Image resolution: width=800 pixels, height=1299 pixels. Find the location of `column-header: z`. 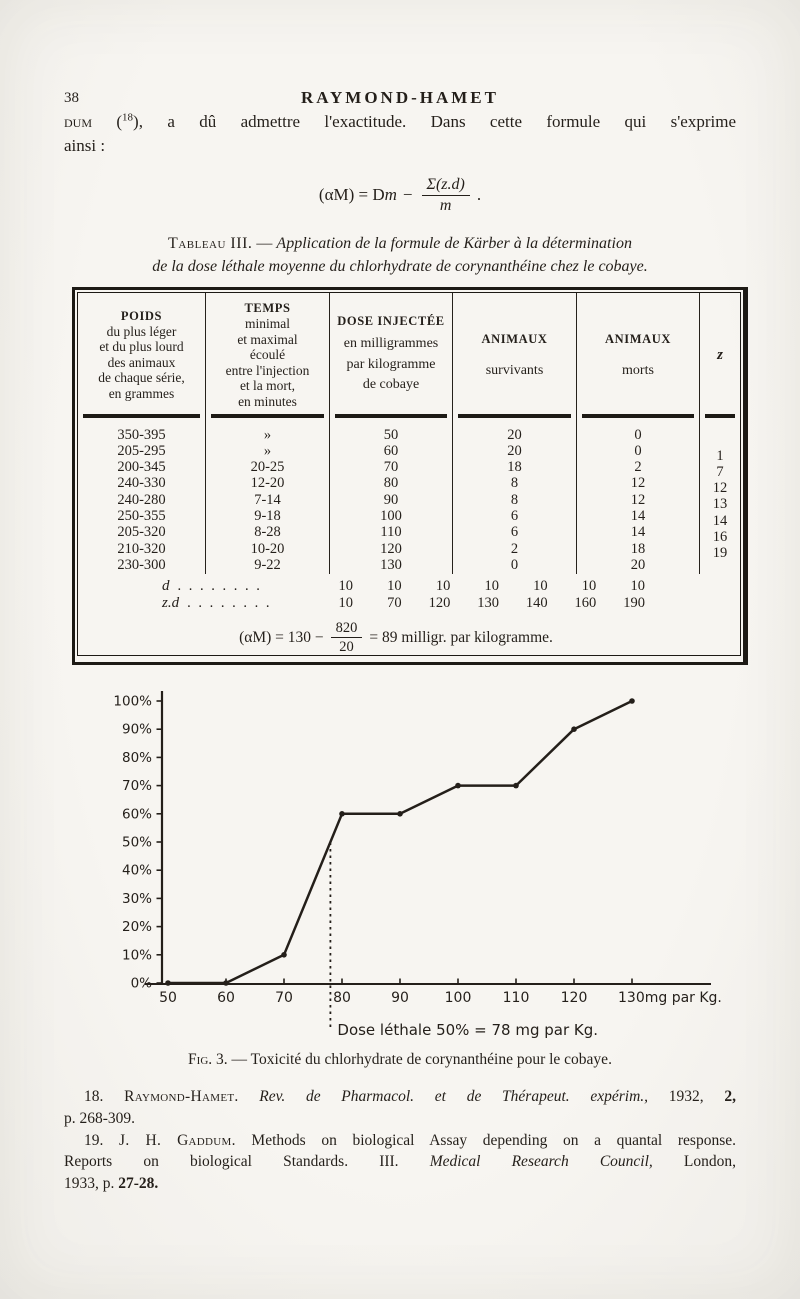

column-header: z is located at coordinates (720, 353).